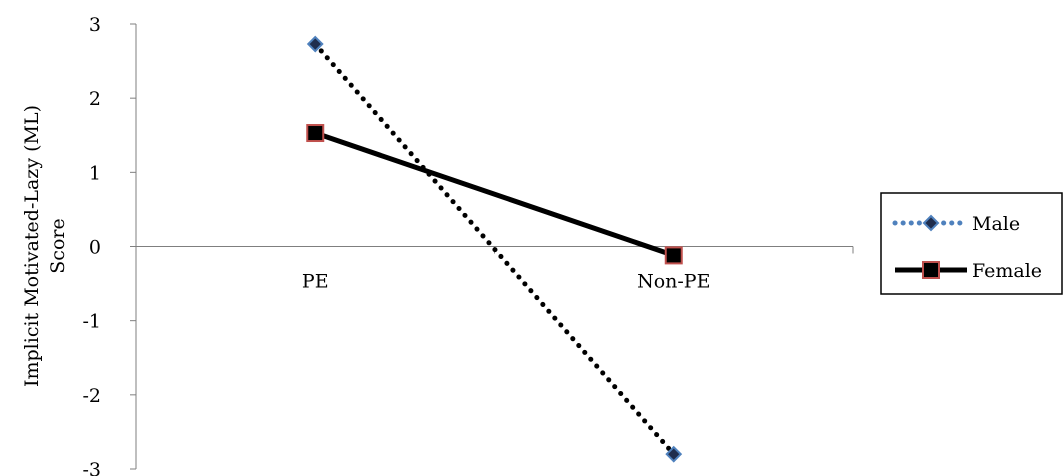 This screenshot has width=1063, height=476. What do you see at coordinates (91, 396) in the screenshot?
I see `y-tick-label: -2` at bounding box center [91, 396].